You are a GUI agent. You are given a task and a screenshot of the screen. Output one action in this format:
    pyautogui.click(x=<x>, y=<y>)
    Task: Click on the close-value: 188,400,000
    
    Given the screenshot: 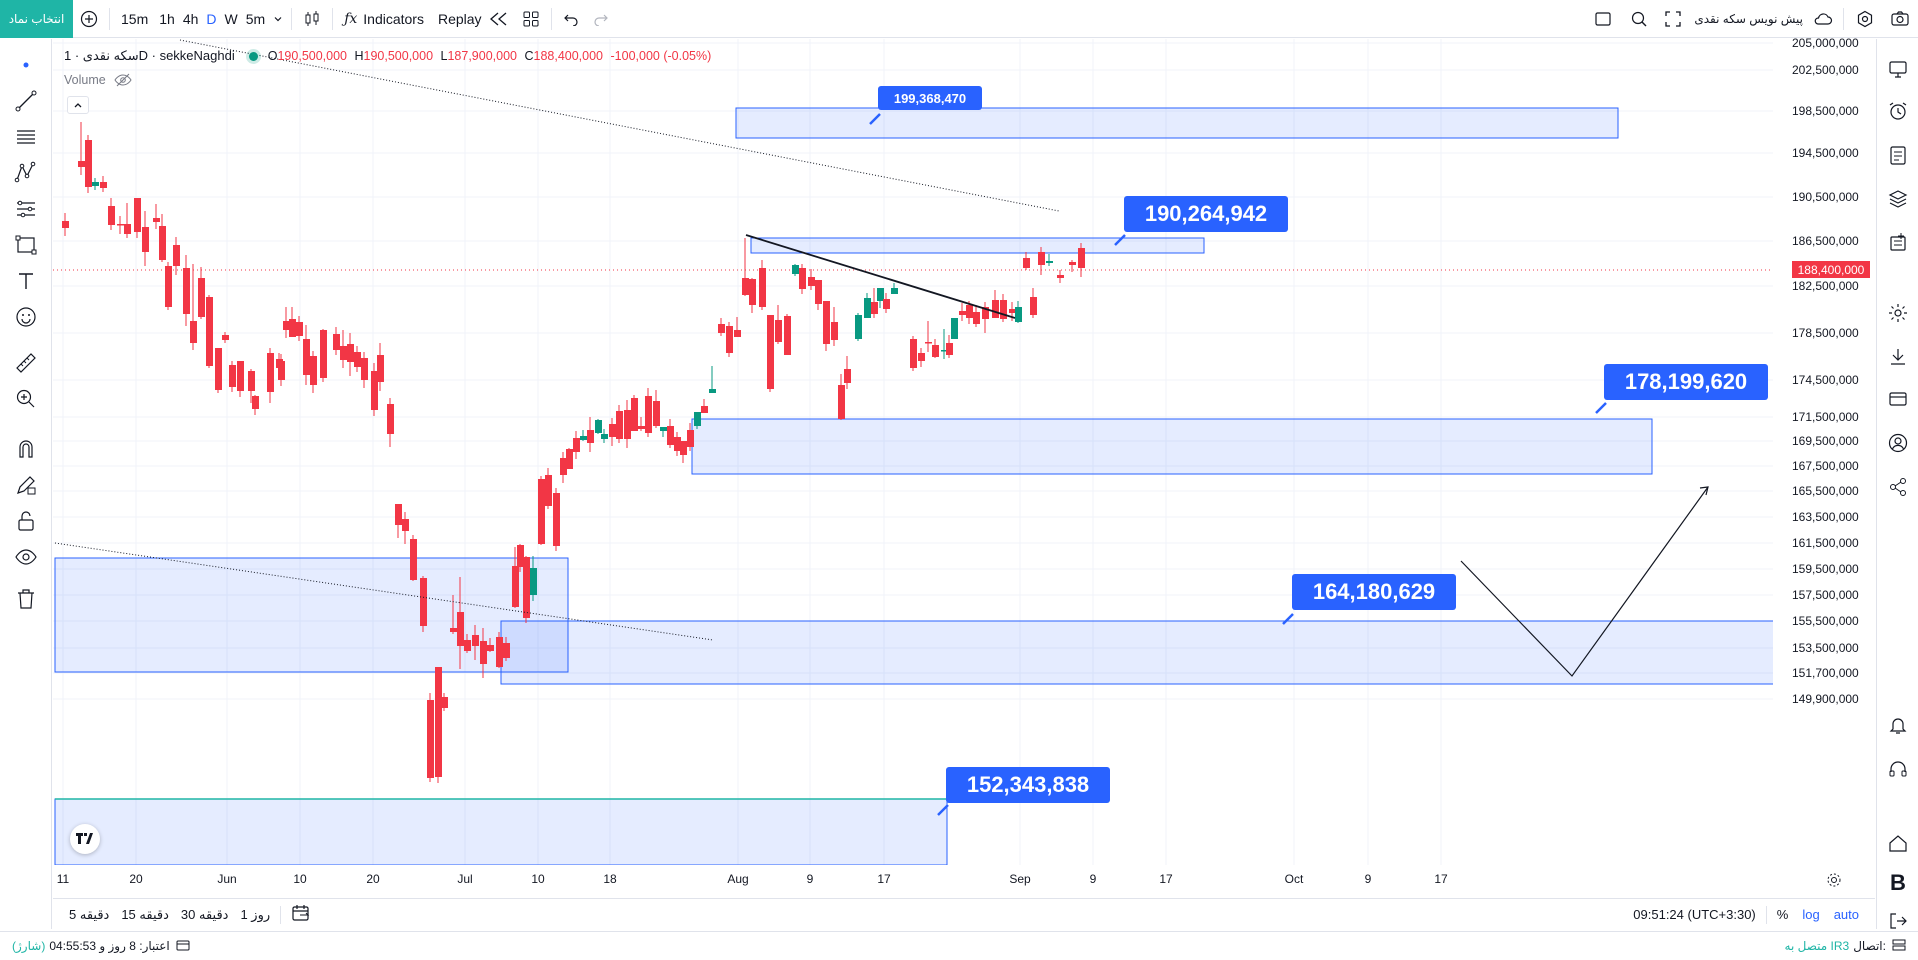 What is the action you would take?
    pyautogui.click(x=568, y=56)
    